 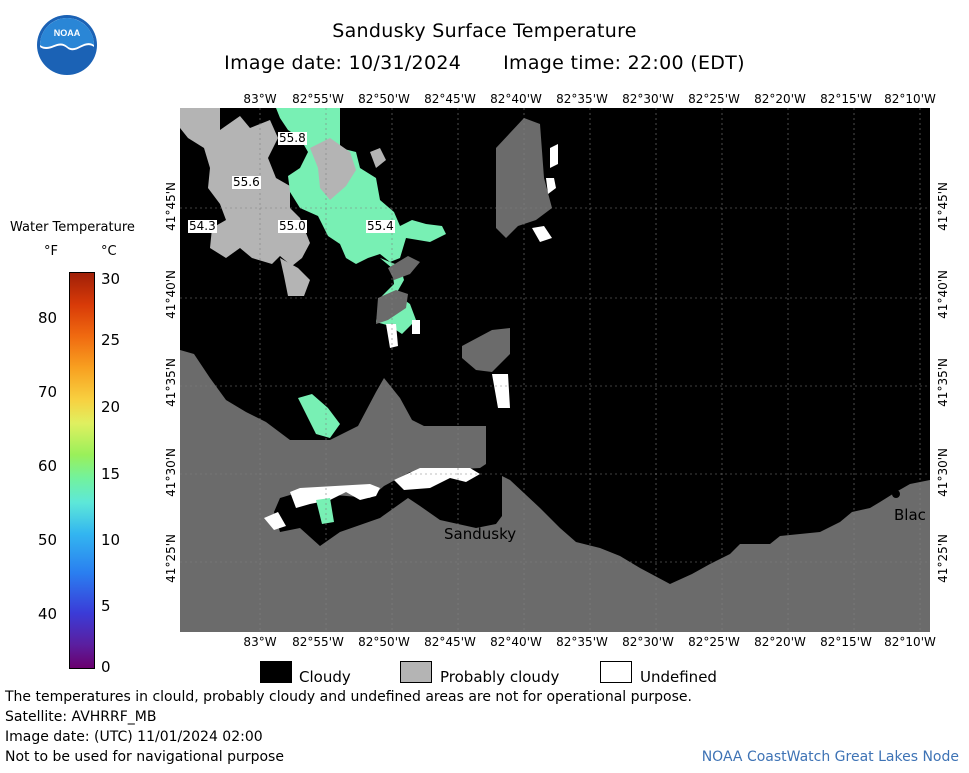 I want to click on colorbar-tick-f: 70, so click(x=48, y=392).